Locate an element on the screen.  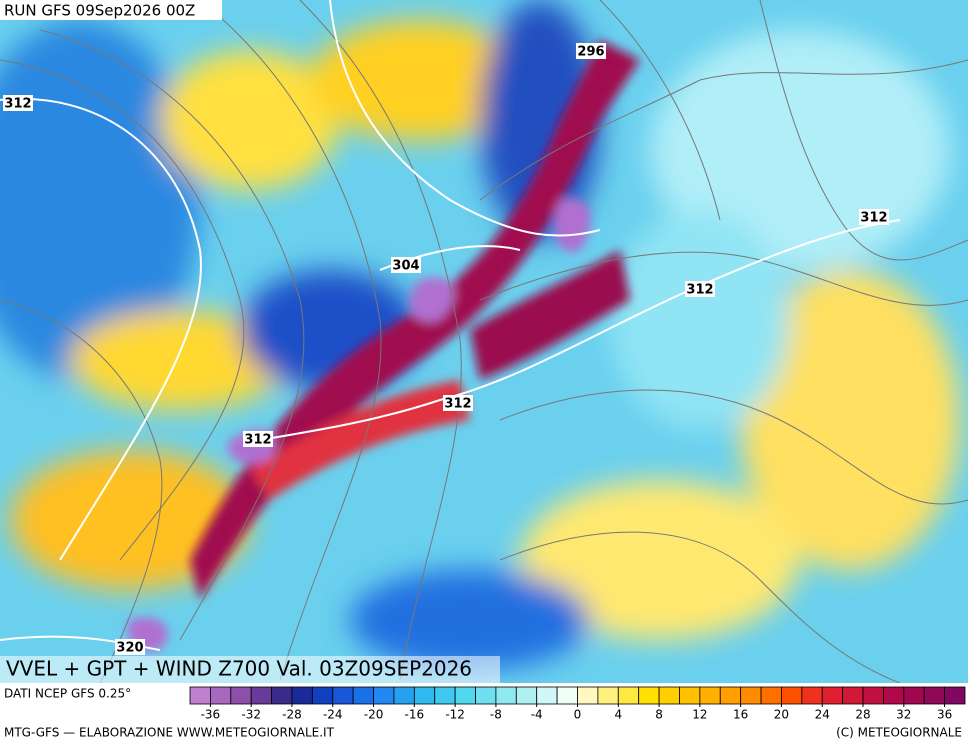
colorbar-tick-label: 32 is located at coordinates (903, 715).